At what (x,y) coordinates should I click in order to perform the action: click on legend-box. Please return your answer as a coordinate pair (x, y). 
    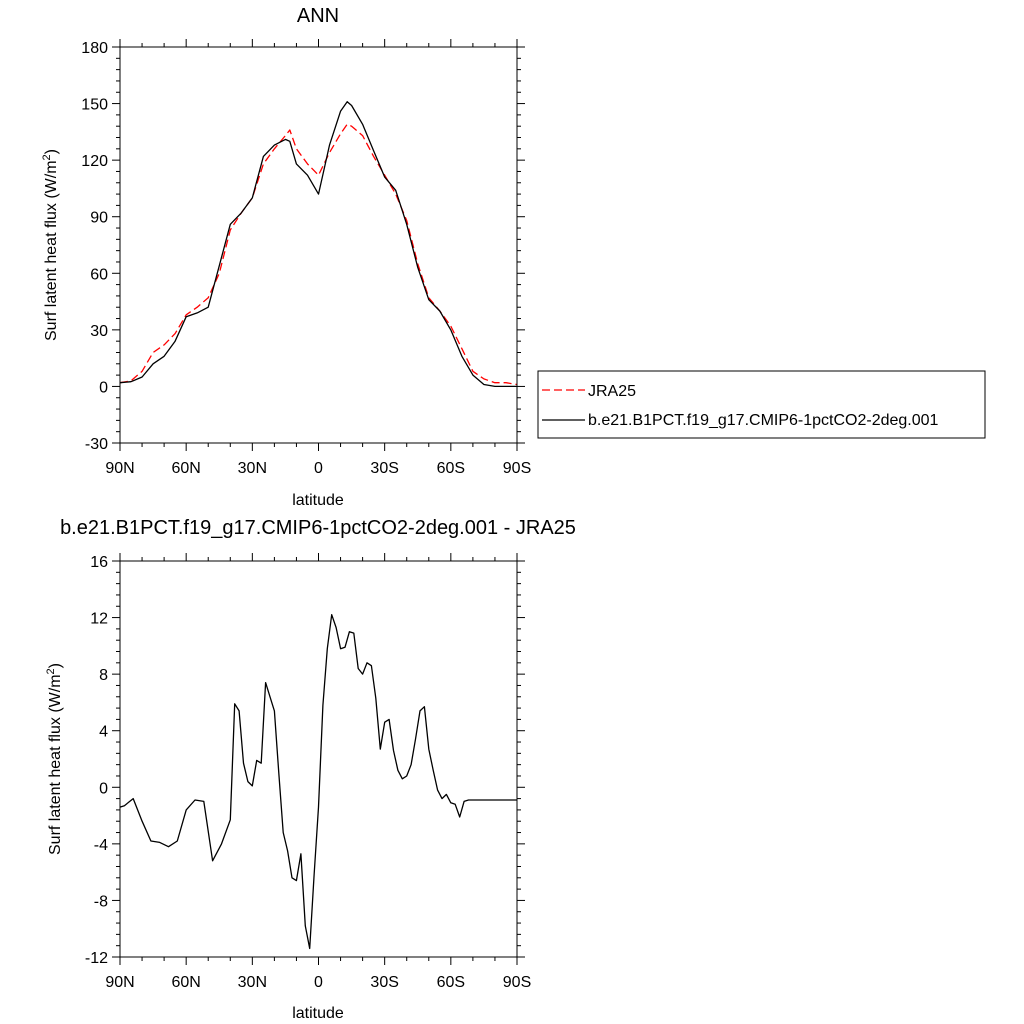
    Looking at the image, I should click on (761, 404).